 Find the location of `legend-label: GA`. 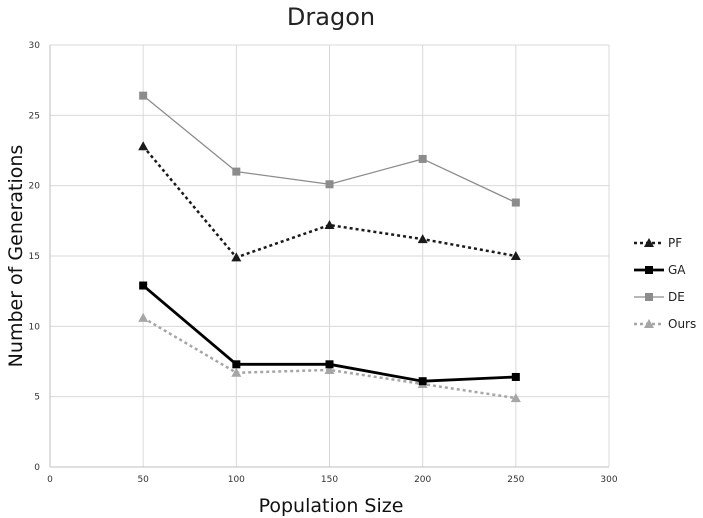

legend-label: GA is located at coordinates (677, 270).